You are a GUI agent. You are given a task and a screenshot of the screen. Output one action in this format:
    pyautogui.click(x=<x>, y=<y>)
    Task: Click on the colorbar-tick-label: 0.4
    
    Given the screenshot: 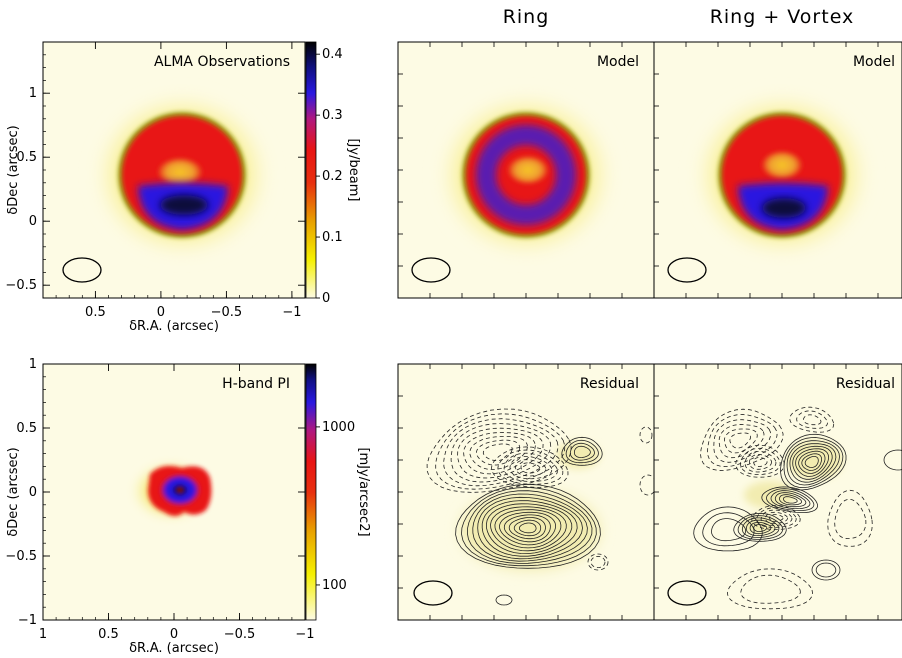 What is the action you would take?
    pyautogui.click(x=332, y=54)
    